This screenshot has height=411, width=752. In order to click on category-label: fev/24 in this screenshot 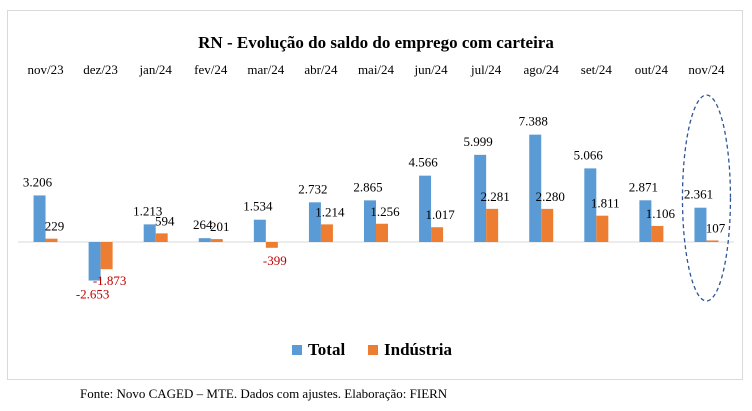, I will do `click(211, 69)`.